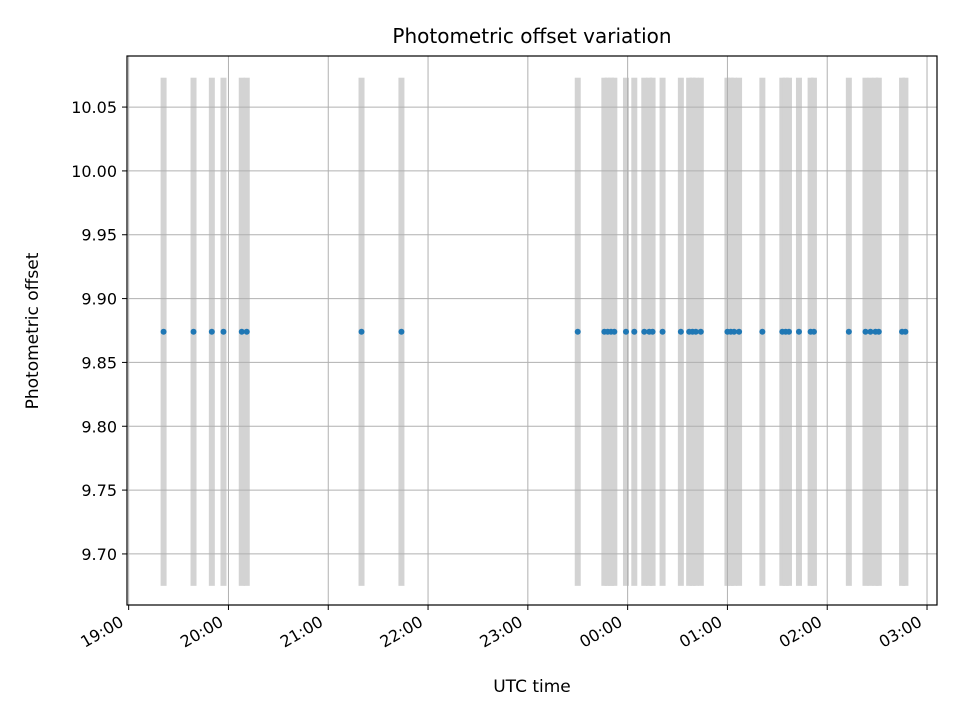  I want to click on x-tick-label: 20:00, so click(201, 632).